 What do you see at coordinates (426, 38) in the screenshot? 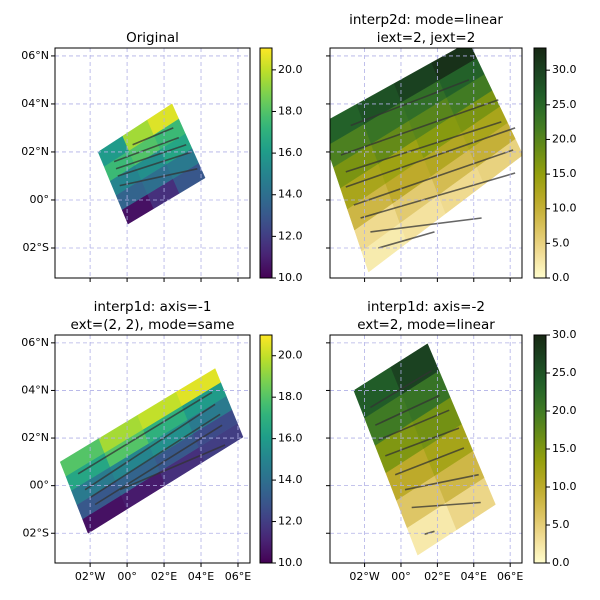
I see `chart-title: iext=2, jext=2` at bounding box center [426, 38].